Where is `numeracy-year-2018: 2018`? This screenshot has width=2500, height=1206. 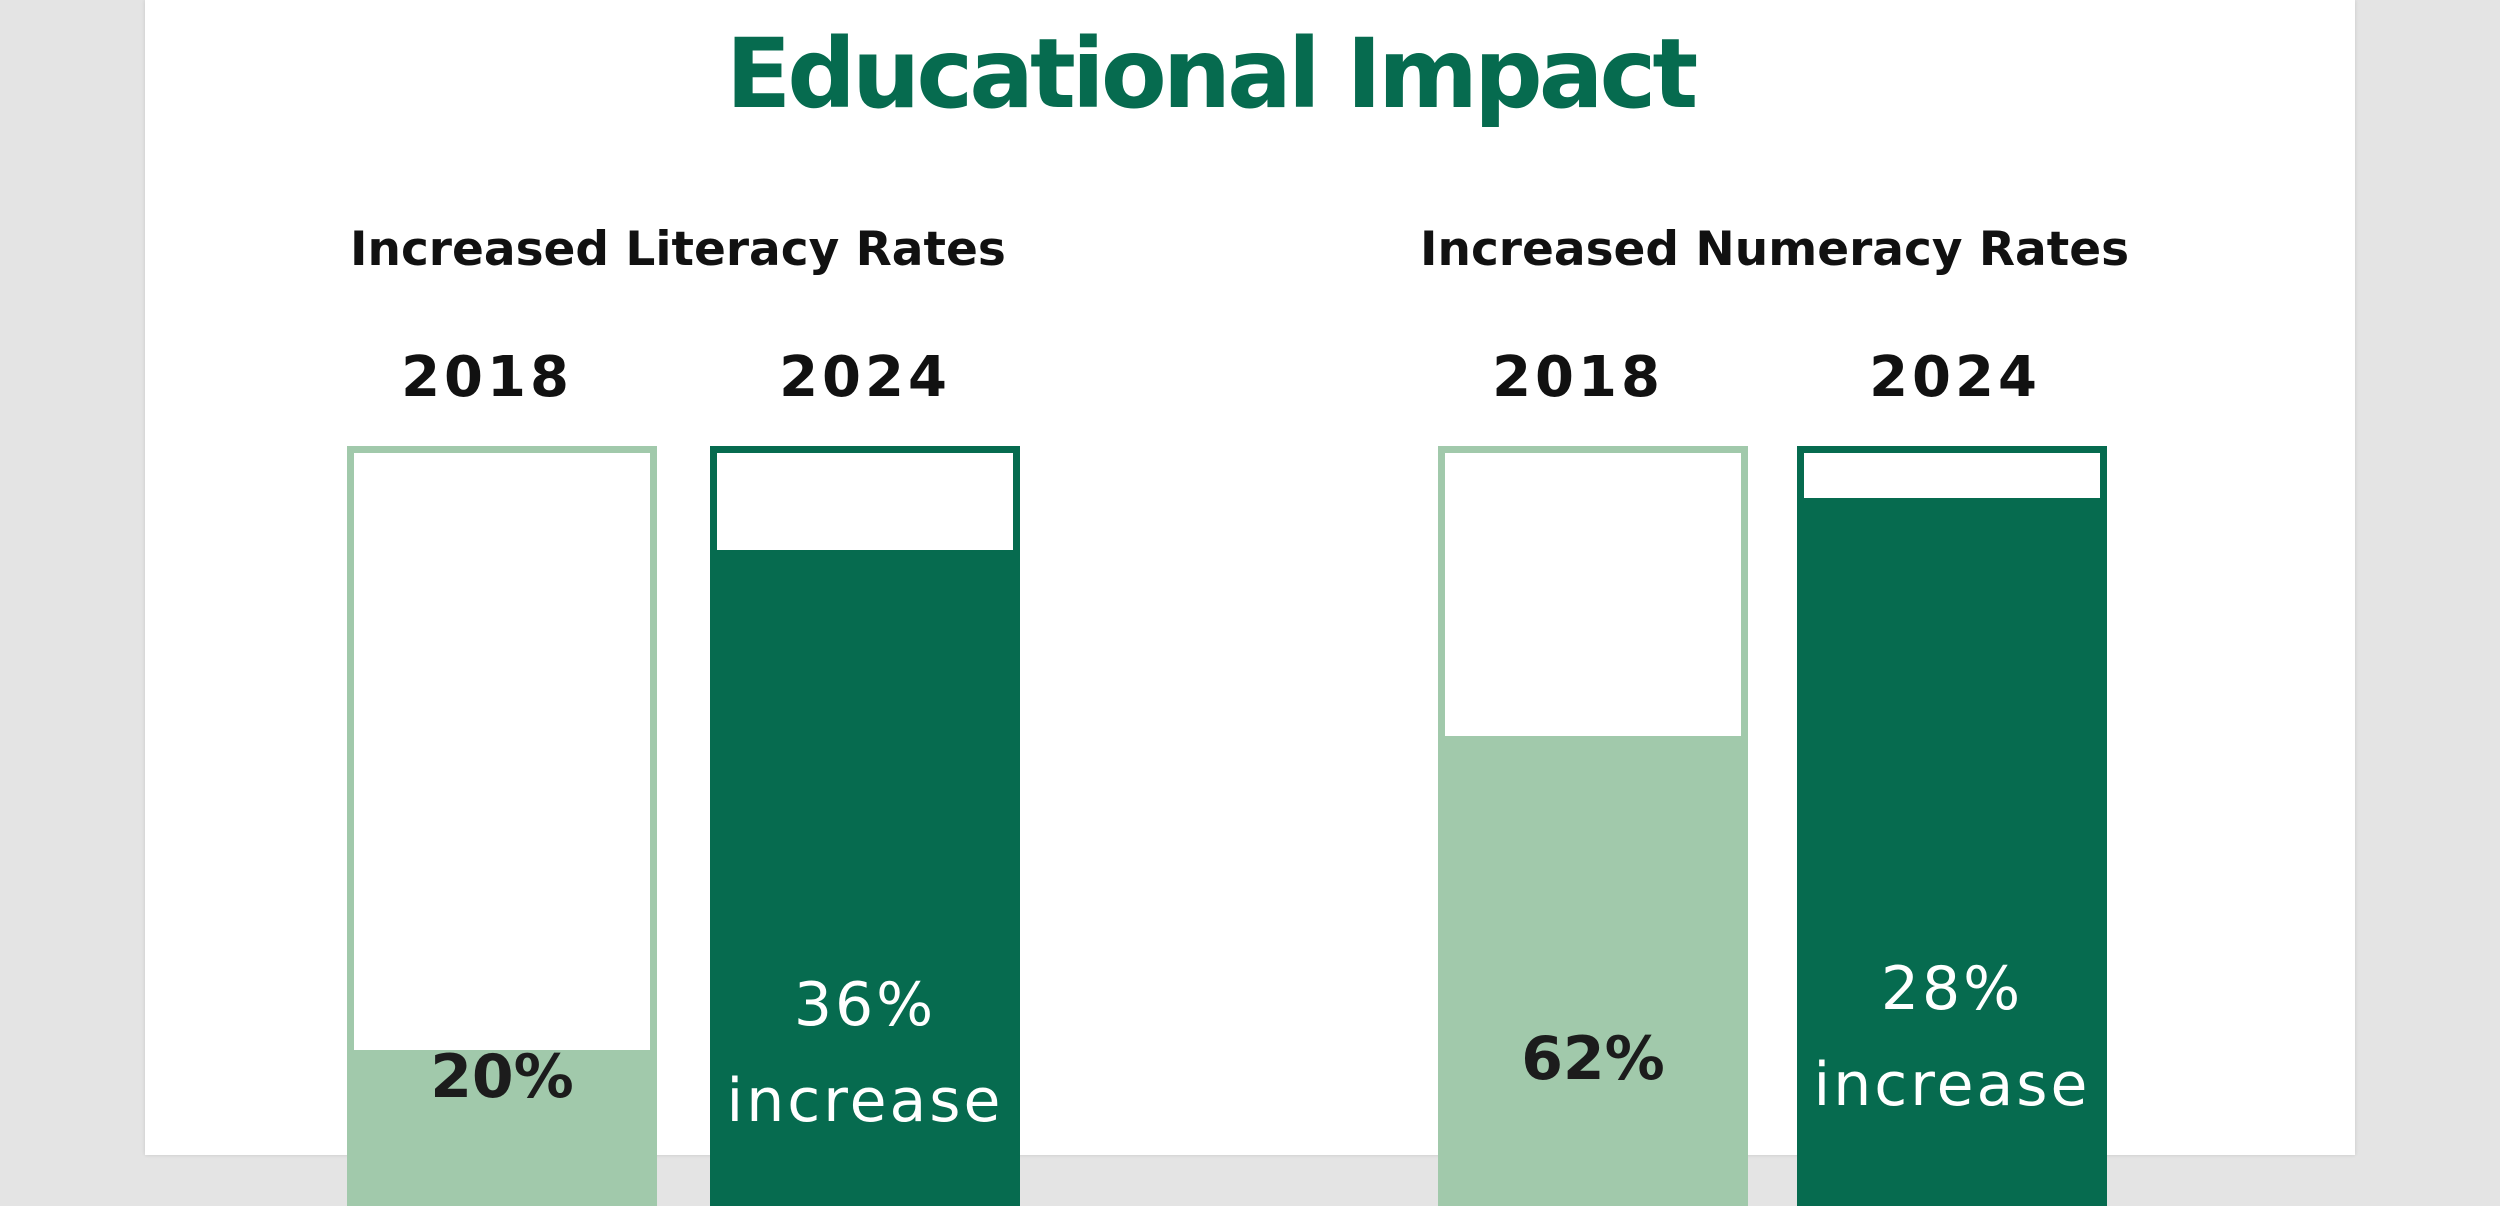
numeracy-year-2018: 2018 is located at coordinates (1578, 377).